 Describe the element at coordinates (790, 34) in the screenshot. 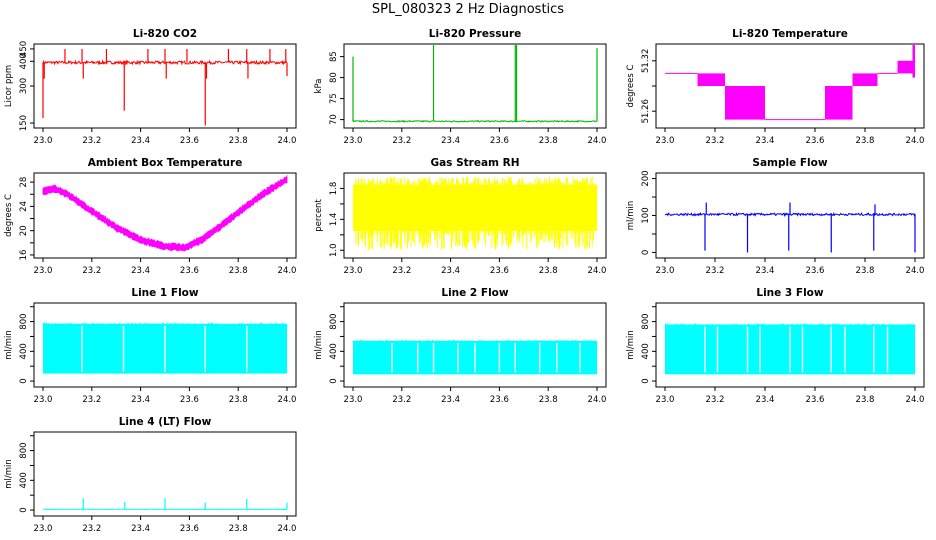

I see `chart-title: Li-820 Temperature` at that location.